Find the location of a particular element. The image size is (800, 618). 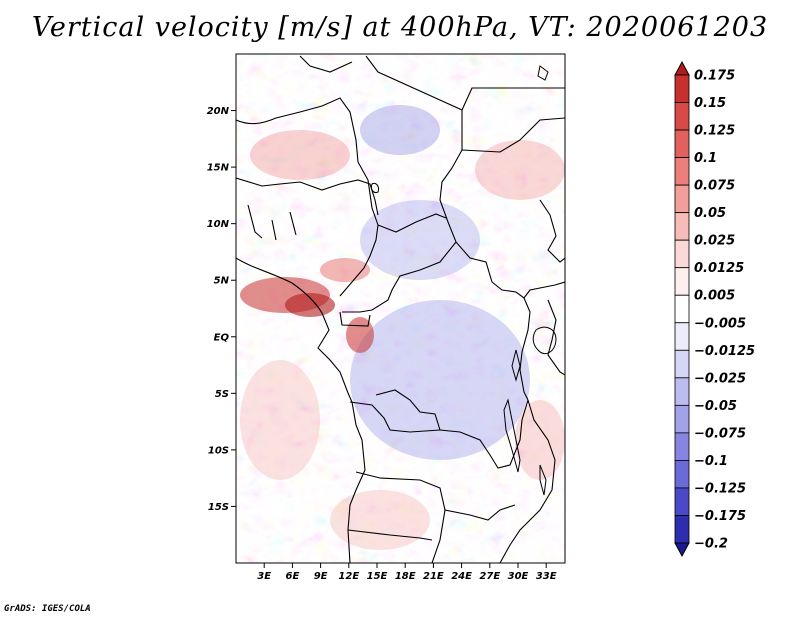

lon-tick-label: 12E is located at coordinates (348, 576).